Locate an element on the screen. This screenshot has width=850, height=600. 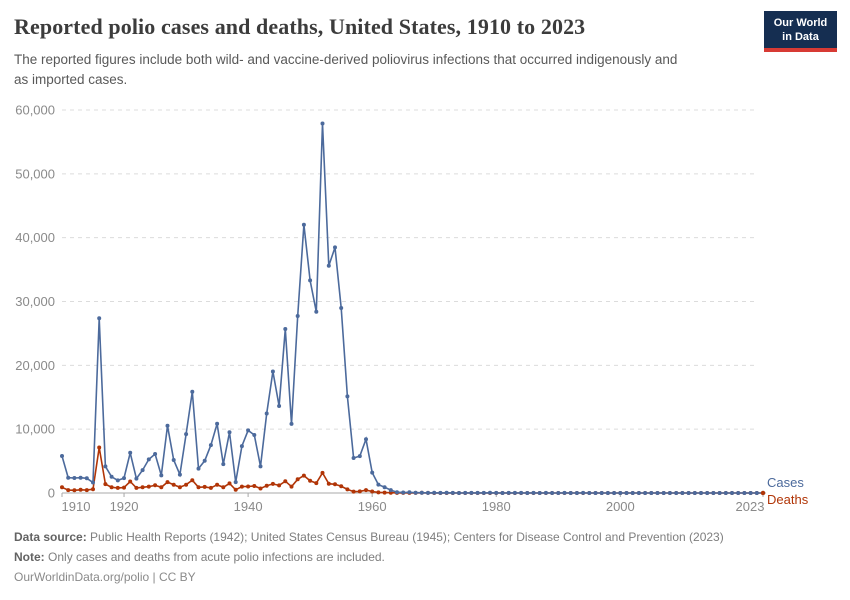
deaths-series is located at coordinates (412, 470).